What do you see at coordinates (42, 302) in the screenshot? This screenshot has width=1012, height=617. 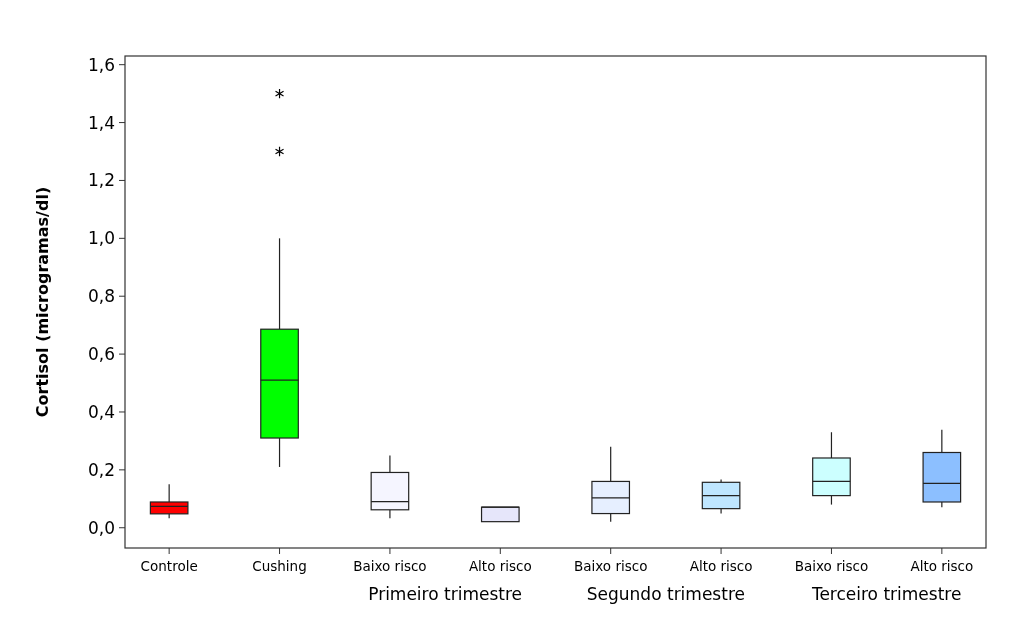 I see `y-axis-title: Cortisol (microgramas/dl)` at bounding box center [42, 302].